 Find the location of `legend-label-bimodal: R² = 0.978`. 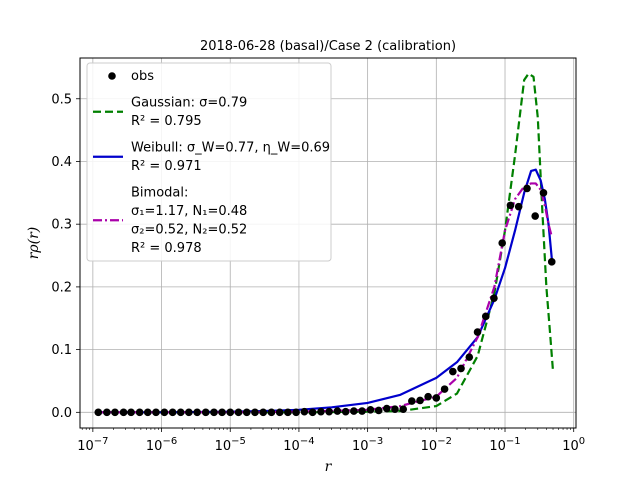

legend-label-bimodal: R² = 0.978 is located at coordinates (166, 248).